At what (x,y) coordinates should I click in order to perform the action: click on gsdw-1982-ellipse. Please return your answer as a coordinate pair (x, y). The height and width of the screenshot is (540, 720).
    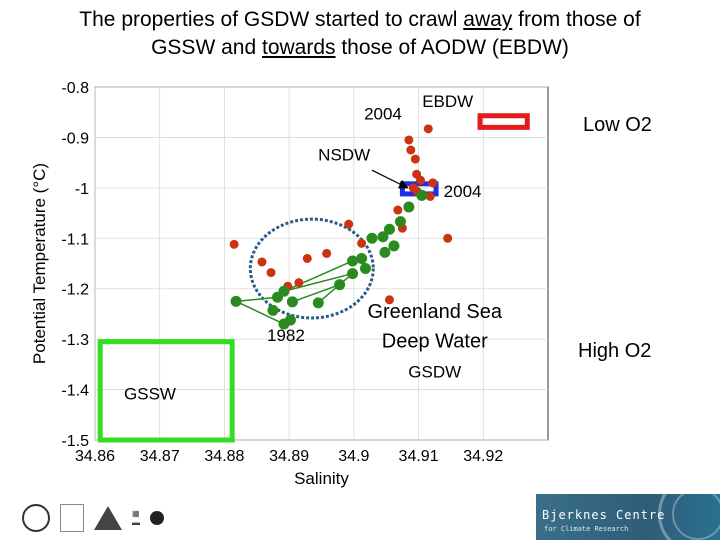
    Looking at the image, I should click on (311, 268).